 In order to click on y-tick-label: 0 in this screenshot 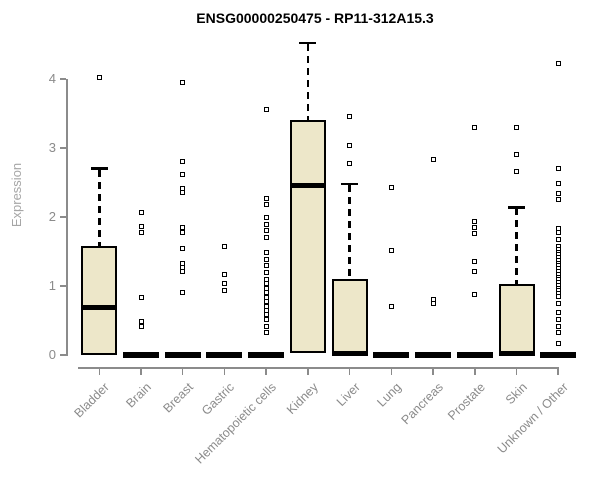, I will do `click(52, 354)`.